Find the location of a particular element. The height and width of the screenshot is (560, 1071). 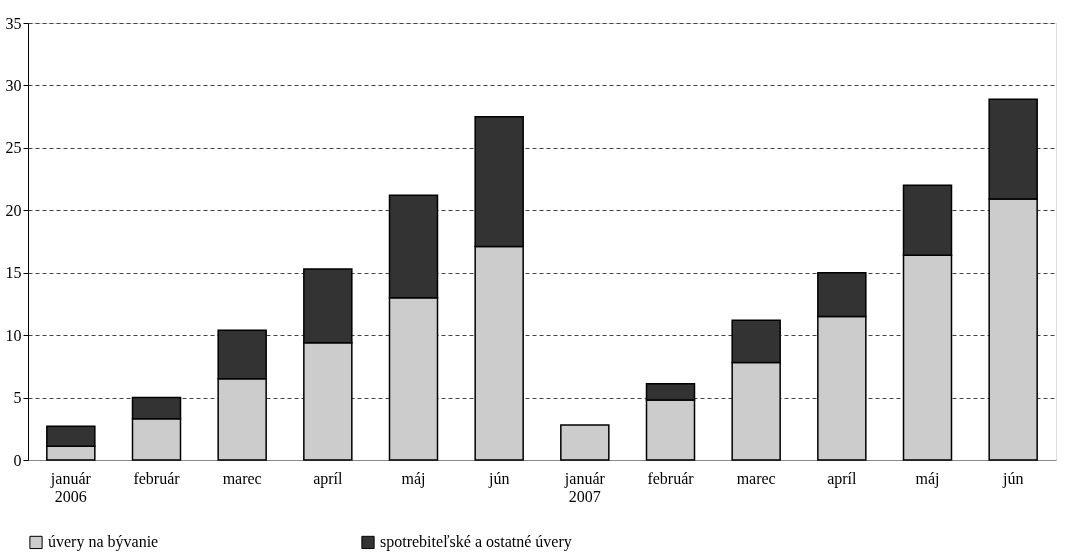

y-tick-label: 0 is located at coordinates (17, 460).